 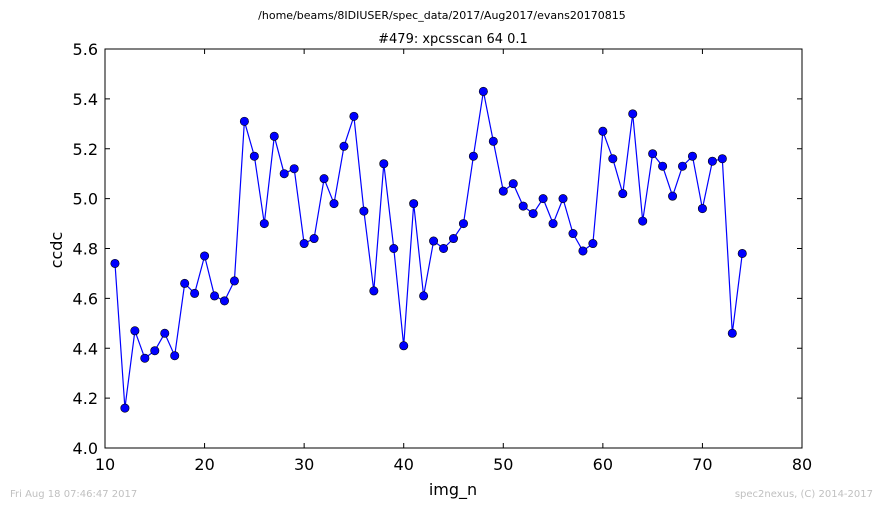 I want to click on y-tick-label: 5.4, so click(x=85, y=99).